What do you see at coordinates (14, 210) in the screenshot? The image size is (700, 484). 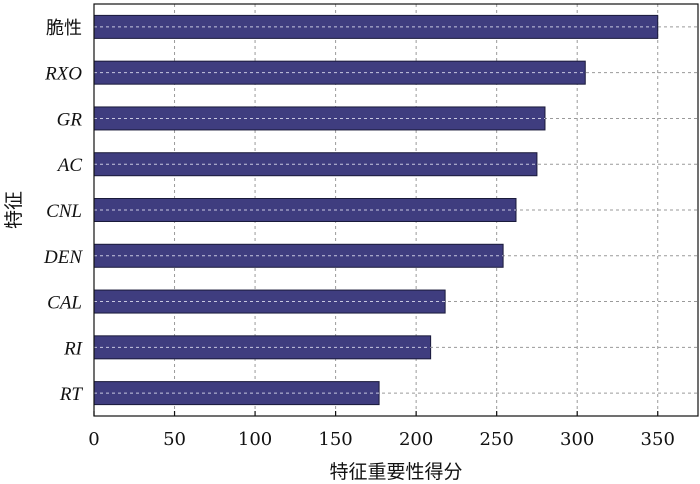 I see `y-axis-title: 特征` at bounding box center [14, 210].